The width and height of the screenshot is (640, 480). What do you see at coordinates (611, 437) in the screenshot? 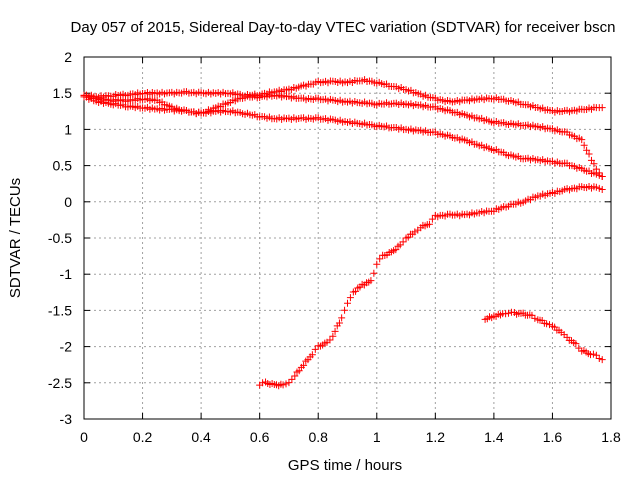
I see `x-tick-label: 1.8` at bounding box center [611, 437].